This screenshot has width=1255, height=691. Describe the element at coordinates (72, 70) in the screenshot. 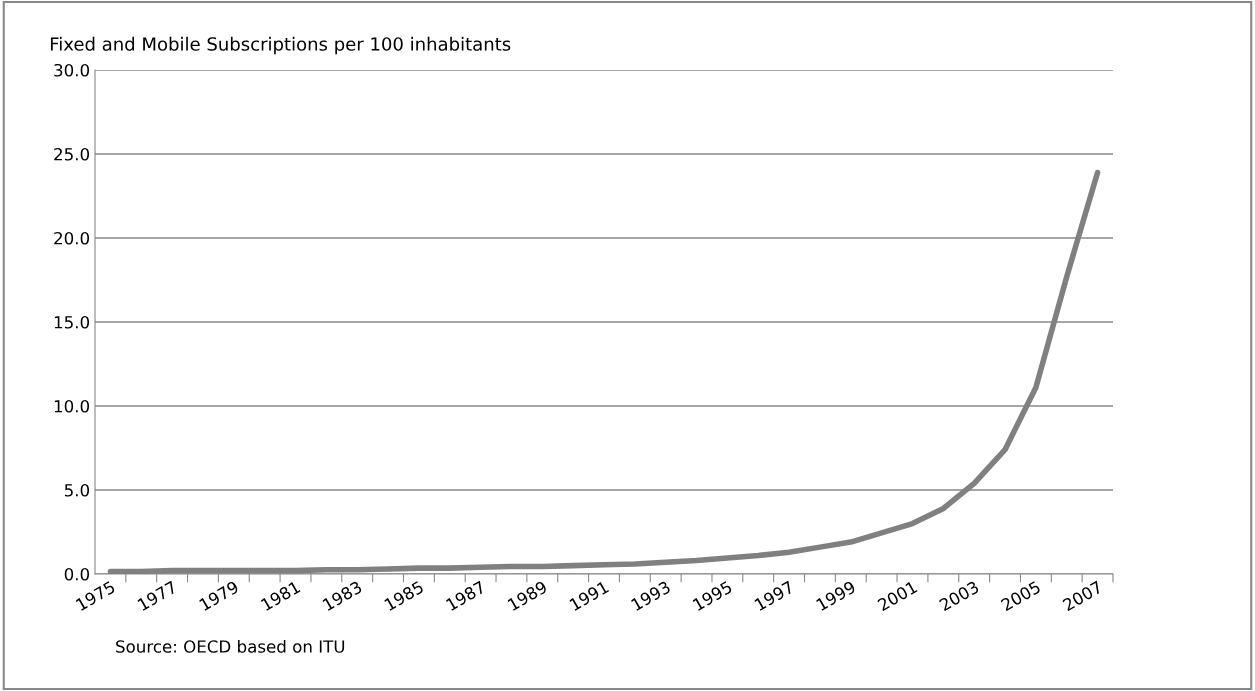

I see `y-tick-label: 30.0` at that location.